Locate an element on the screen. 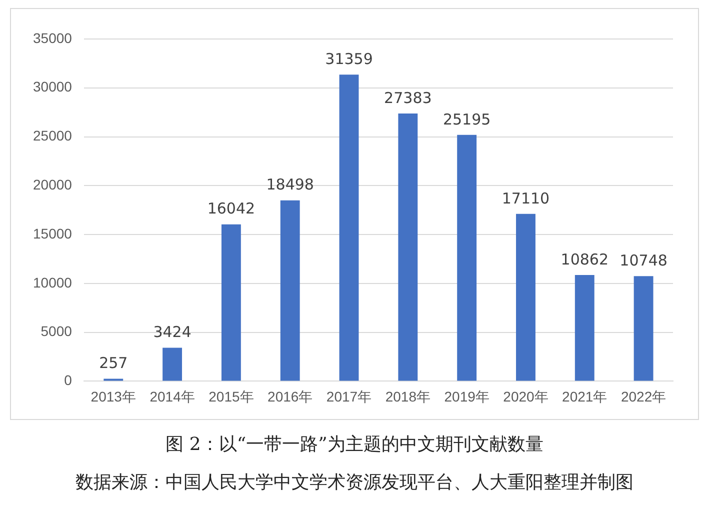 This screenshot has height=520, width=709. x-tick-label: 2022年 is located at coordinates (643, 396).